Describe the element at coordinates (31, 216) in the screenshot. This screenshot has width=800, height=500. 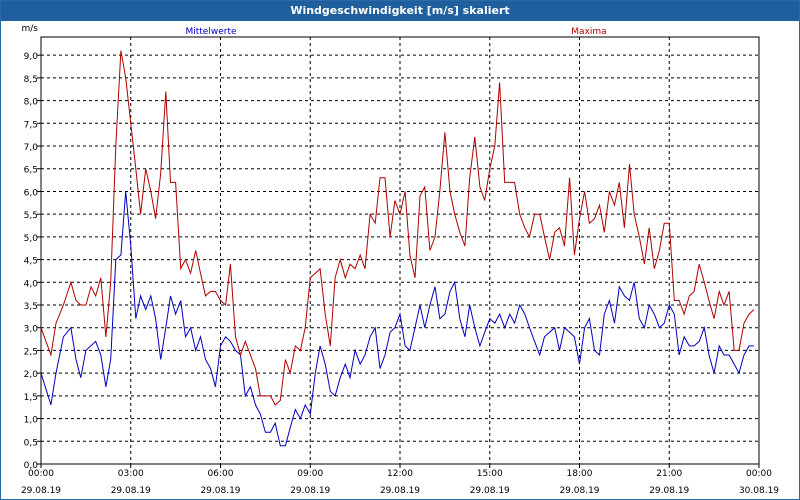
I see `y-tick-label: 5,5` at that location.